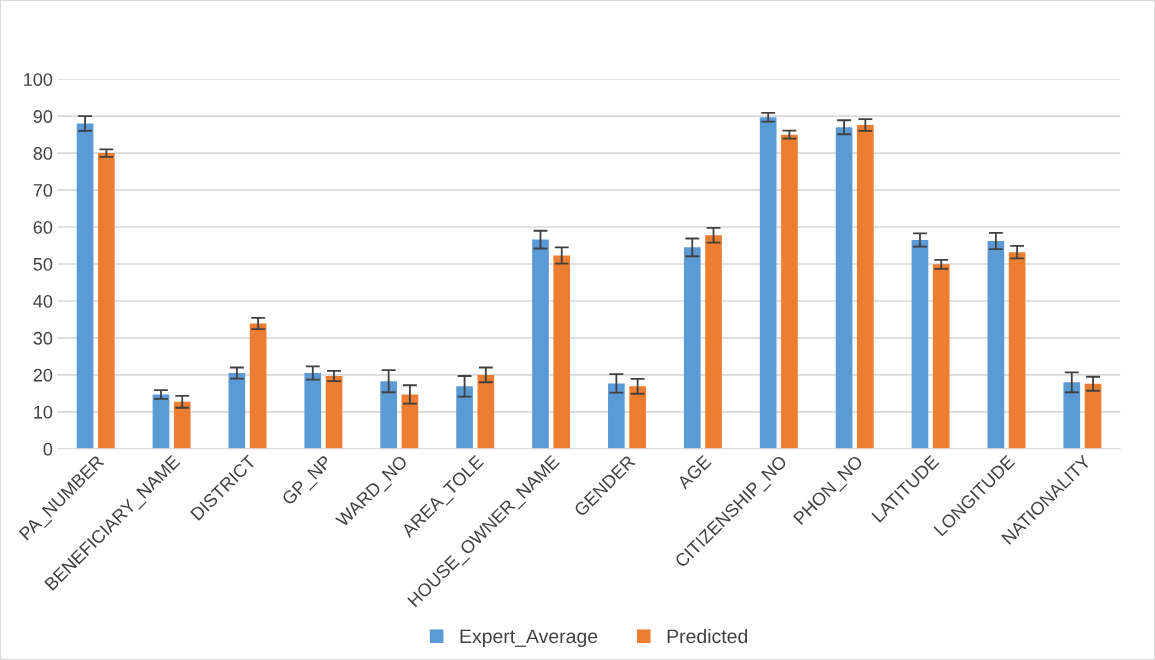 The height and width of the screenshot is (660, 1155). Describe the element at coordinates (48, 449) in the screenshot. I see `y-tick-label: 0` at that location.